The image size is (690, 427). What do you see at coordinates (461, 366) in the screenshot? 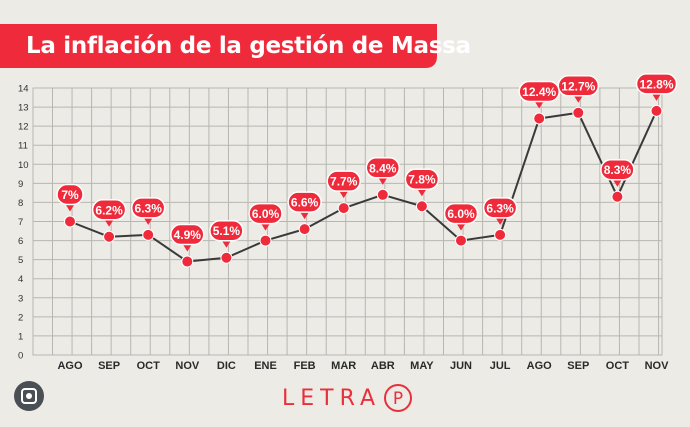
I see `x-tick-label: JUN` at bounding box center [461, 366].